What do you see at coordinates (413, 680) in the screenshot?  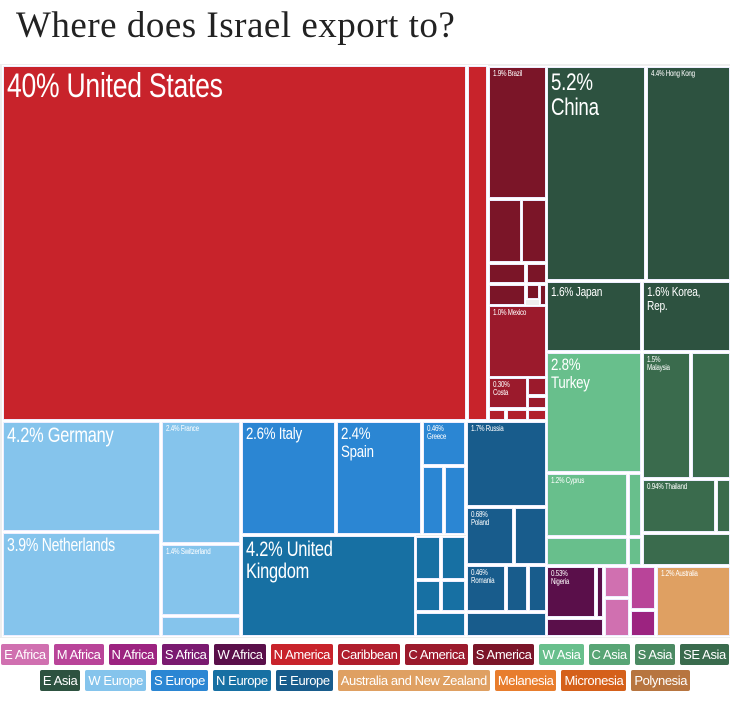 I see `legend-item-australia-and-new-zealand: Australia and New Zealand` at bounding box center [413, 680].